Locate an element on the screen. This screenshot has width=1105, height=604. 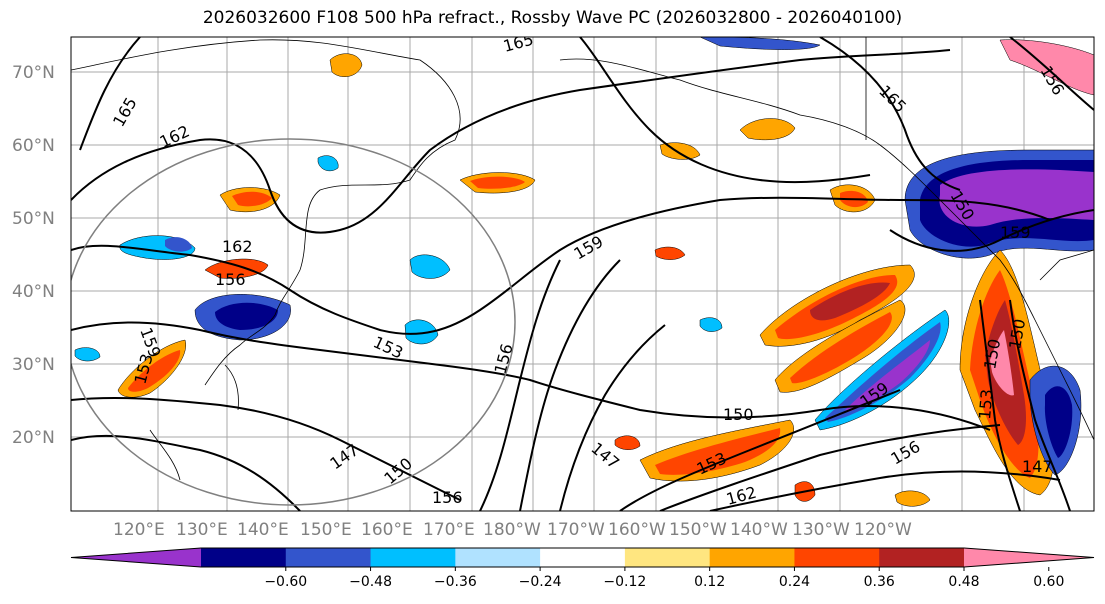
contour-label: 153 is located at coordinates (986, 404).